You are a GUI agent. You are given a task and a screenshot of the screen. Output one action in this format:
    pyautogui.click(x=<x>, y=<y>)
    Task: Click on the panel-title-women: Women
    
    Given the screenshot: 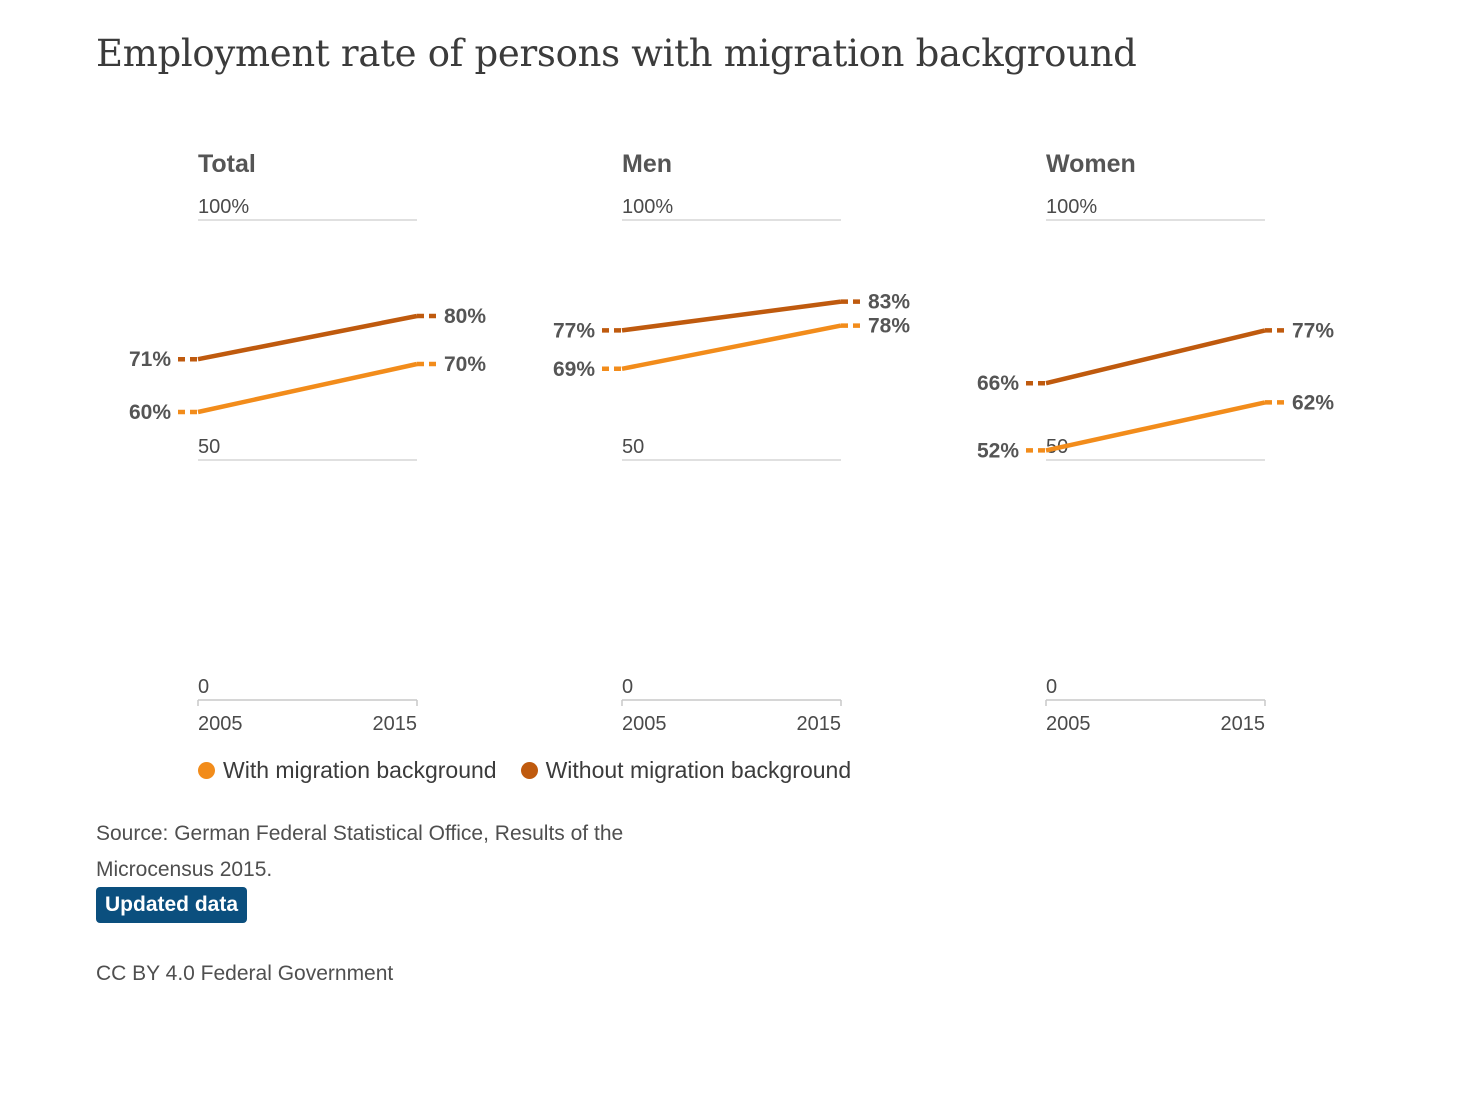 What is the action you would take?
    pyautogui.click(x=1091, y=164)
    